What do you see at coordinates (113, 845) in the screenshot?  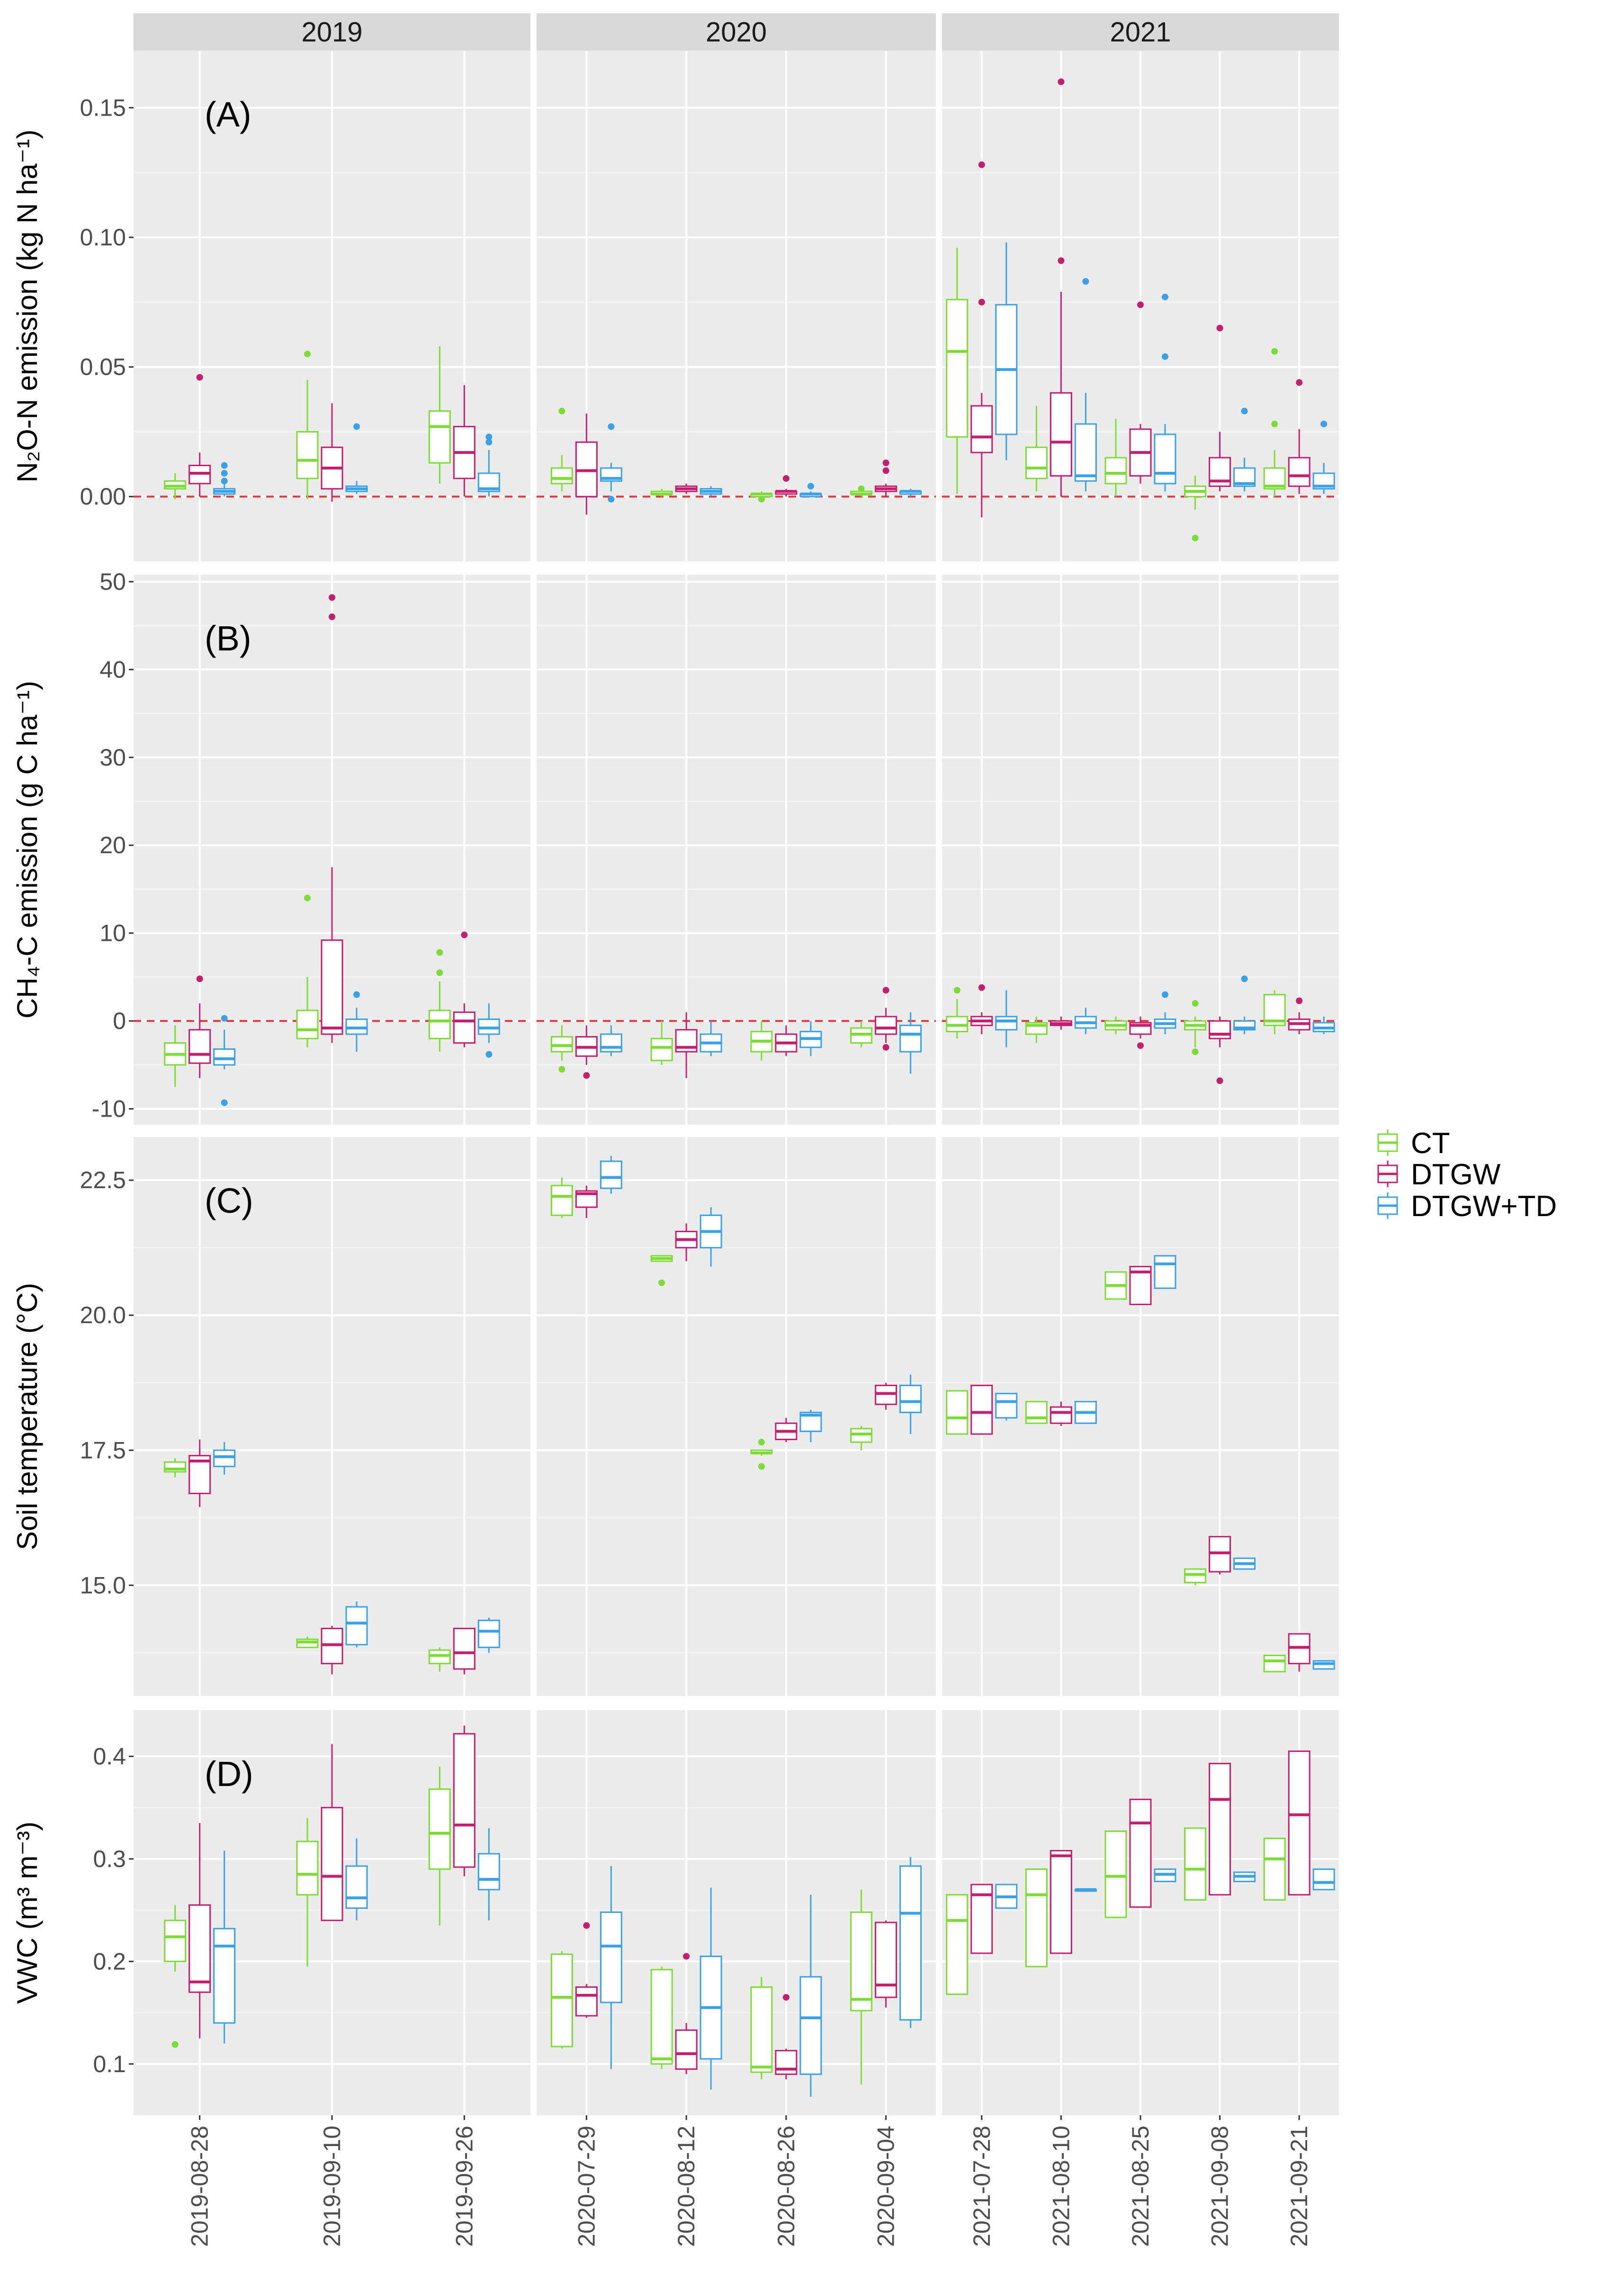 I see `y-tick-label: 20` at bounding box center [113, 845].